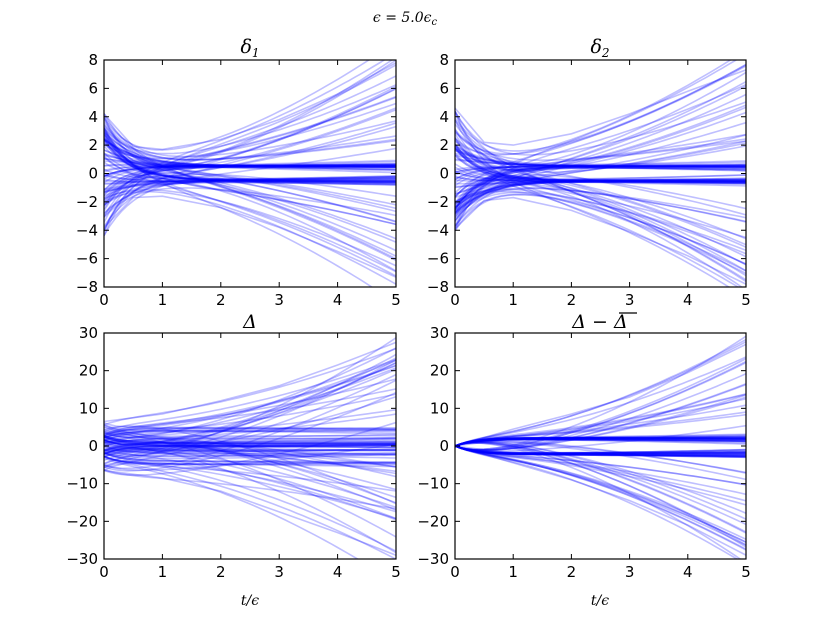  What do you see at coordinates (433, 521) in the screenshot?
I see `y-tick-label: −20` at bounding box center [433, 521].